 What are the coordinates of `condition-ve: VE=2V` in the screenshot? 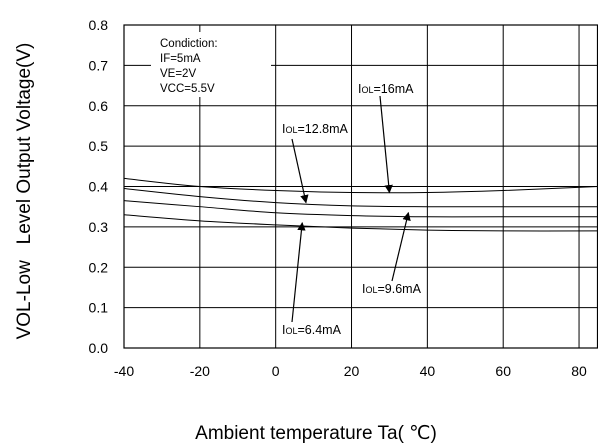 It's located at (178, 74).